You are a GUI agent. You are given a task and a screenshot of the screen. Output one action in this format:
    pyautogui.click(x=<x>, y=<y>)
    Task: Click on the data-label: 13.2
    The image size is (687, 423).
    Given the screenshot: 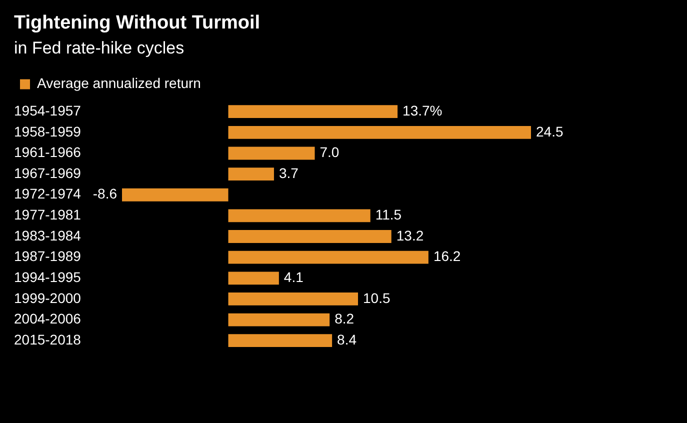 What is the action you would take?
    pyautogui.click(x=410, y=235)
    